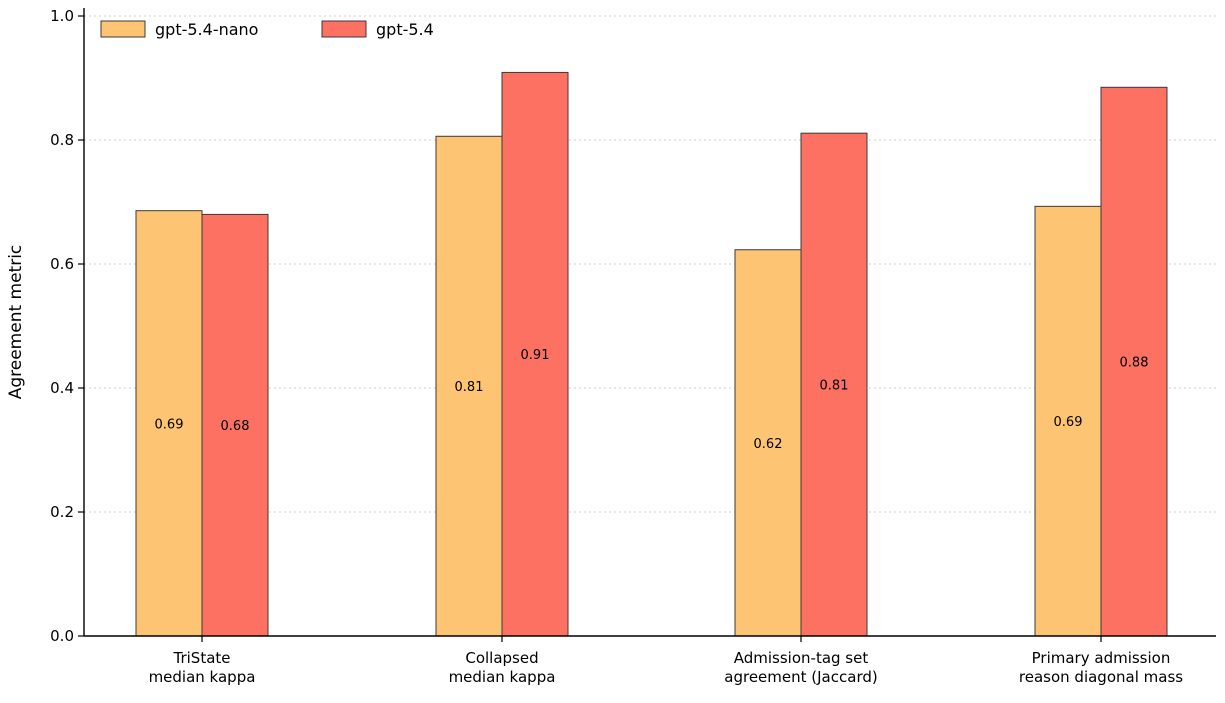 This screenshot has height=703, width=1225. I want to click on bar-value-label: 0.91, so click(535, 355).